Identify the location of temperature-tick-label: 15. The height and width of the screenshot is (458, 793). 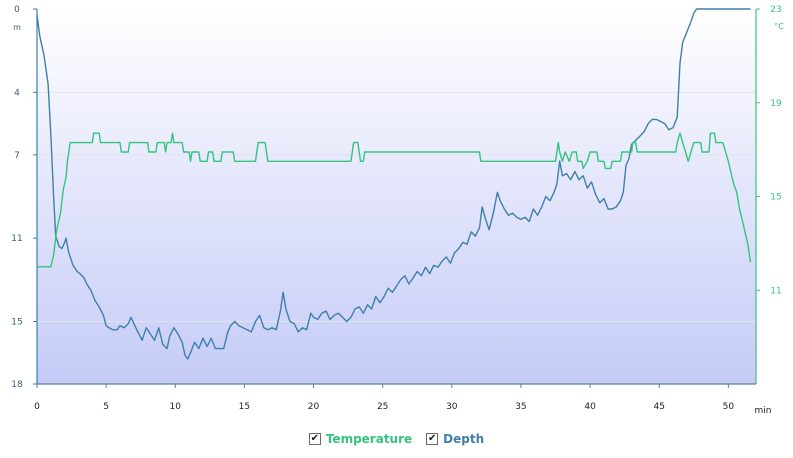
(775, 198).